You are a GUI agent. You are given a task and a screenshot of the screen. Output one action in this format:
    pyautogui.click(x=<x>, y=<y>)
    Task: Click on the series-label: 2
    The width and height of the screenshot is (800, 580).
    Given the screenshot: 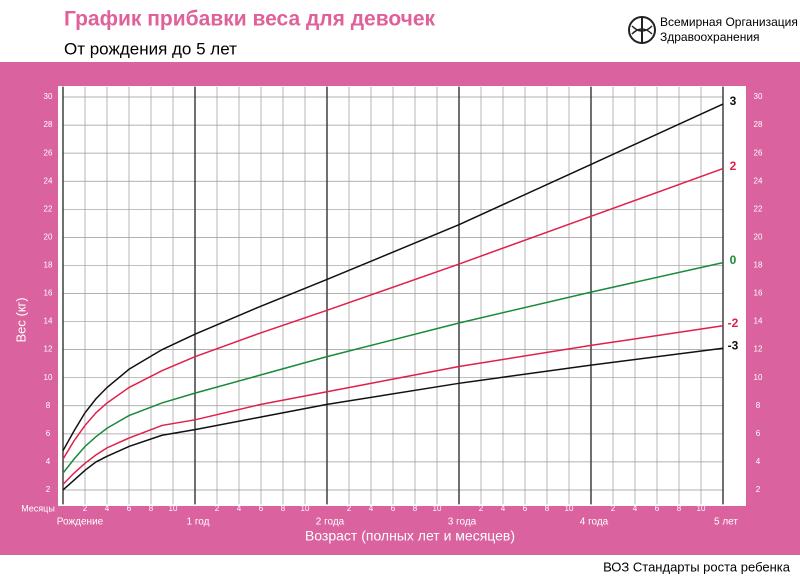 What is the action you would take?
    pyautogui.click(x=733, y=166)
    